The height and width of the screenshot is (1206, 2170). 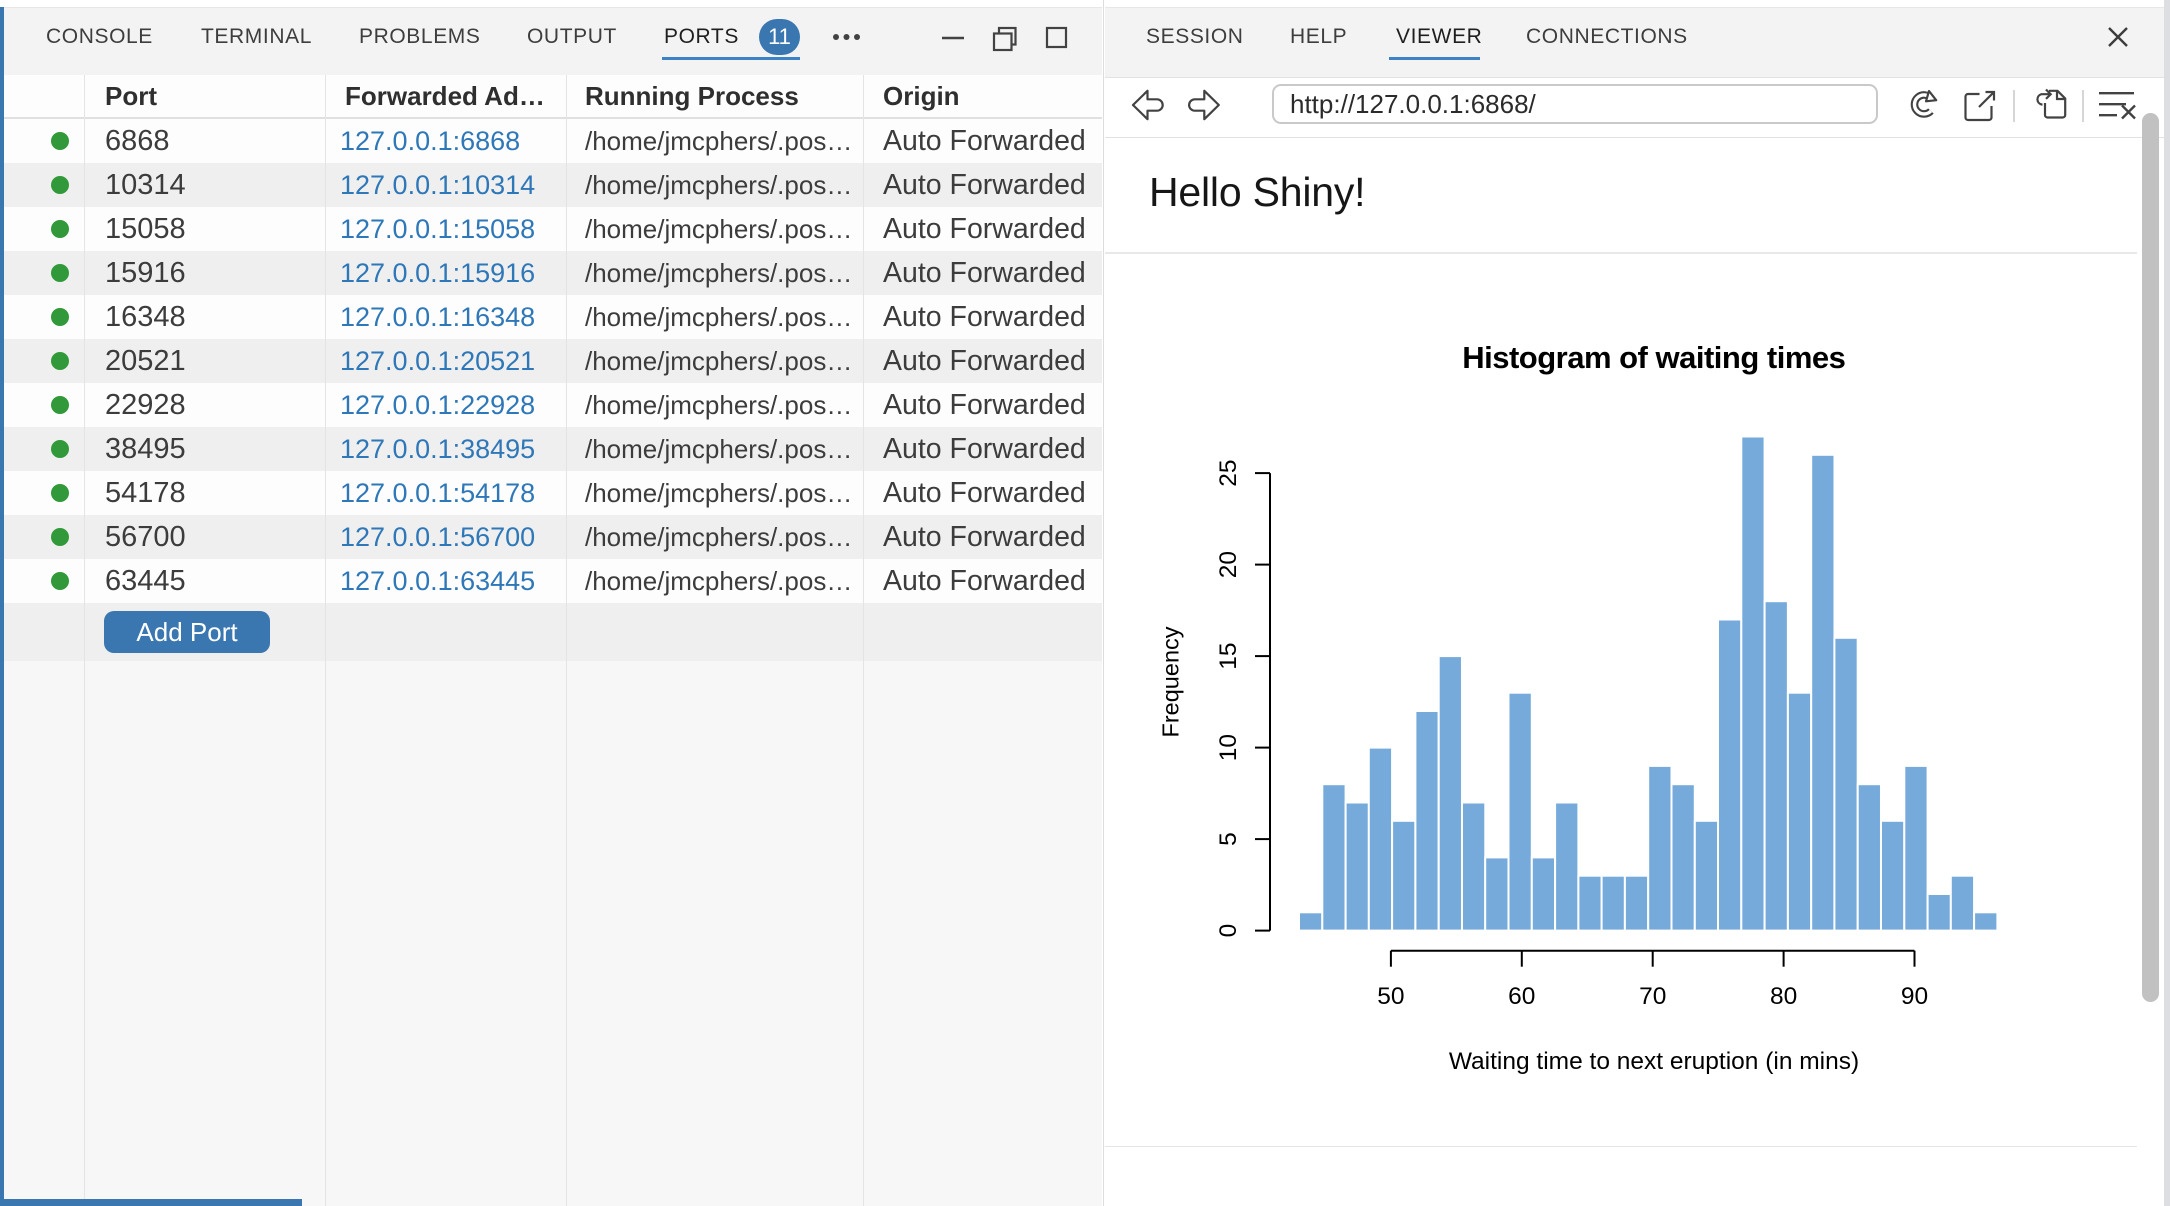 What do you see at coordinates (1390, 996) in the screenshot?
I see `svg-text: 50` at bounding box center [1390, 996].